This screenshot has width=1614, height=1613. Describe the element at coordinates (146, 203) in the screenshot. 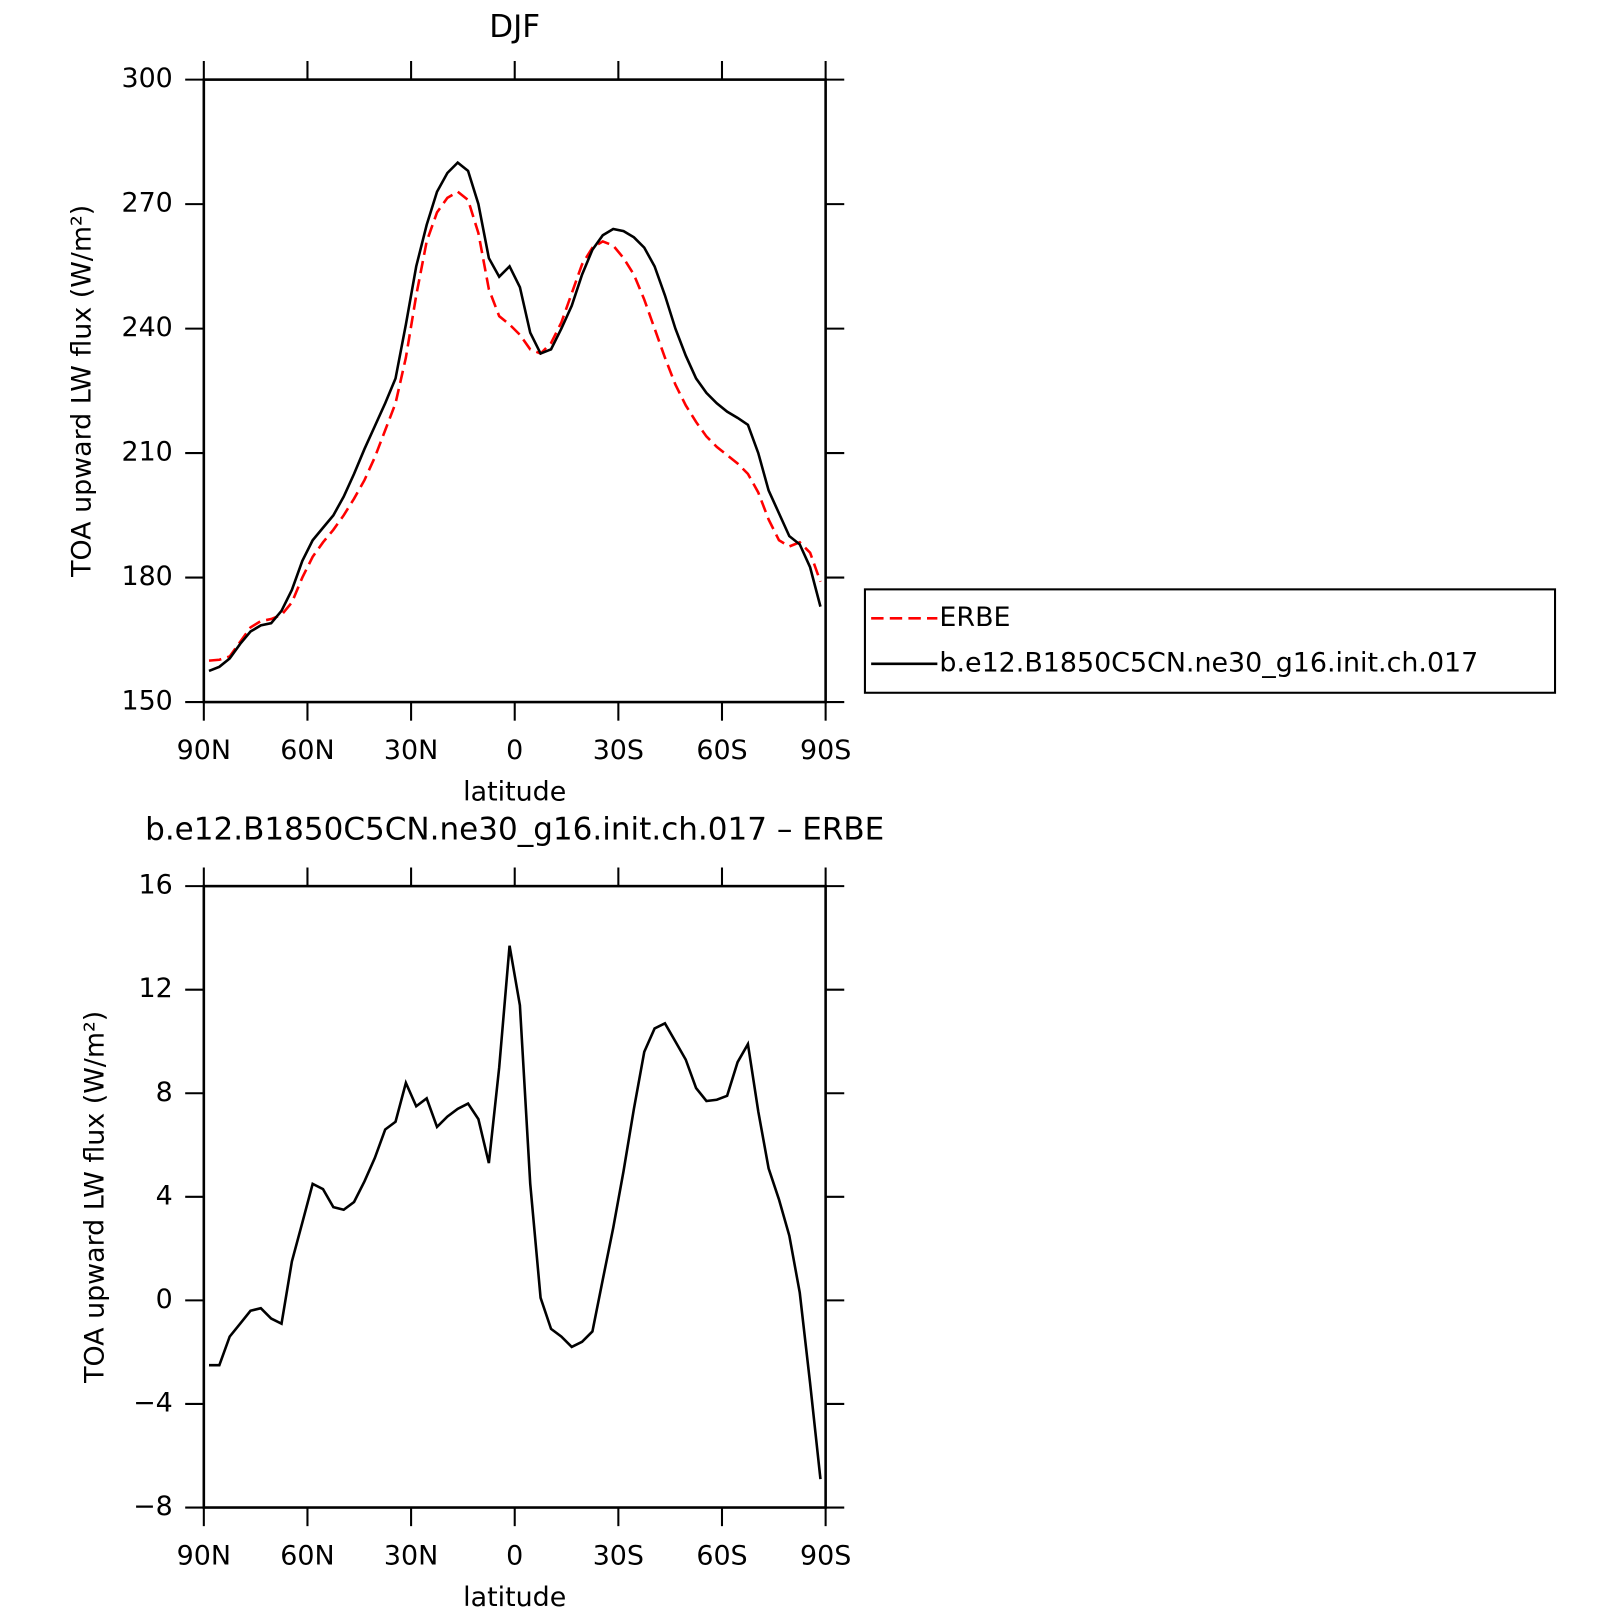

I see `y-tick-label: 270` at that location.